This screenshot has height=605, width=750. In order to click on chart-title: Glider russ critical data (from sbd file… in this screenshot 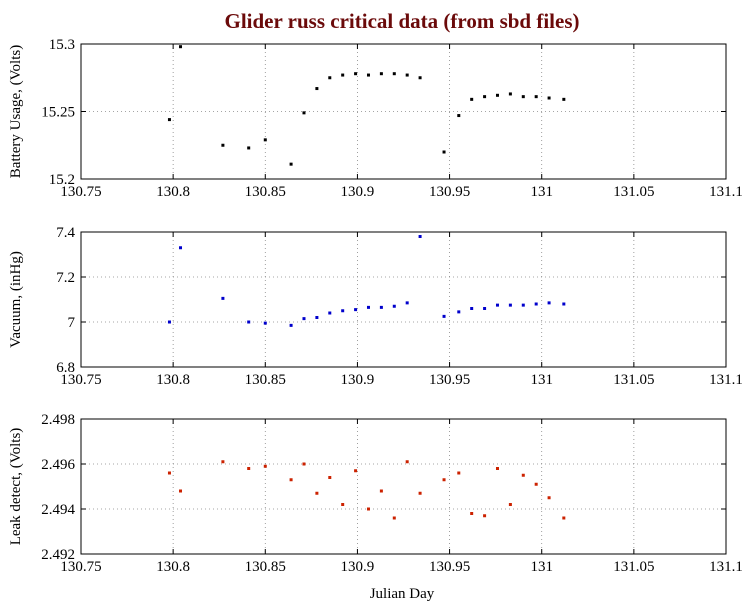, I will do `click(401, 21)`.